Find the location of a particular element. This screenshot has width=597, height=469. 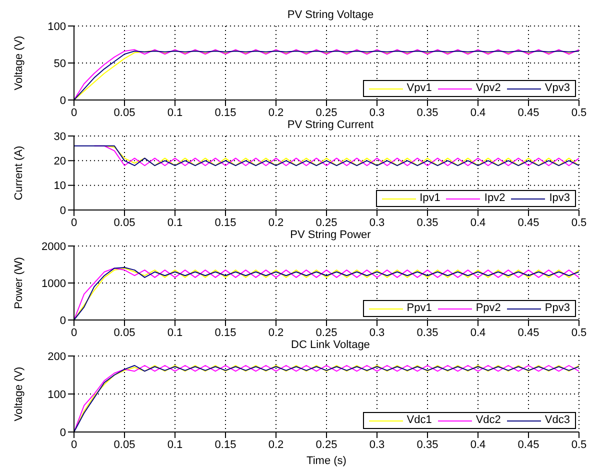

y-tick-label: 30 is located at coordinates (60, 136).